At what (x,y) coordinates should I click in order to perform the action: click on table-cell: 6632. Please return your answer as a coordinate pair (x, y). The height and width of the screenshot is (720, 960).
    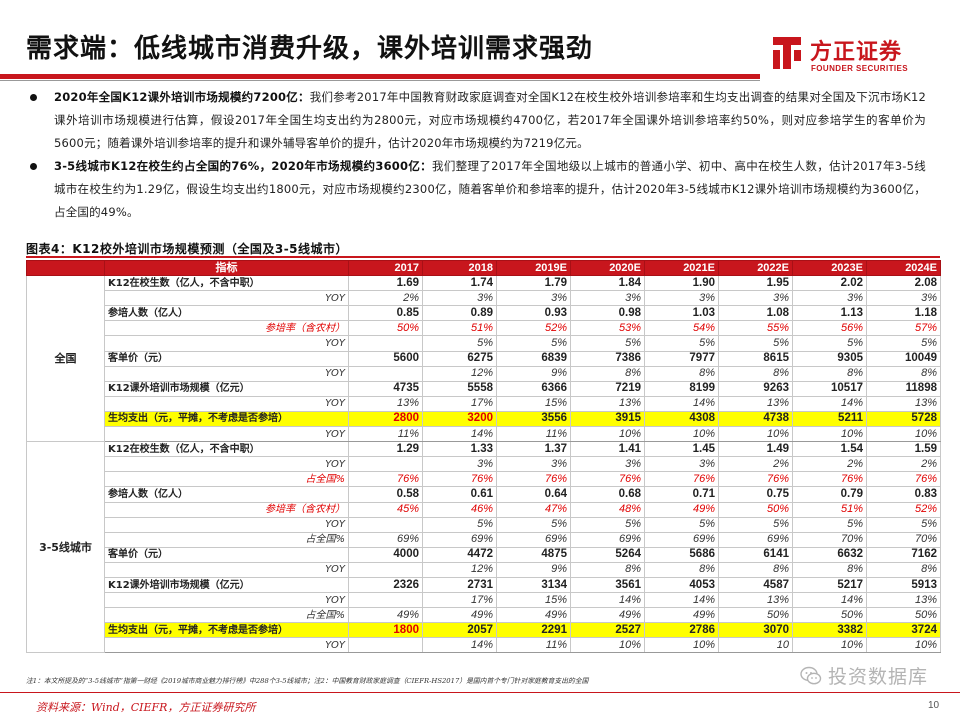
    Looking at the image, I should click on (829, 554).